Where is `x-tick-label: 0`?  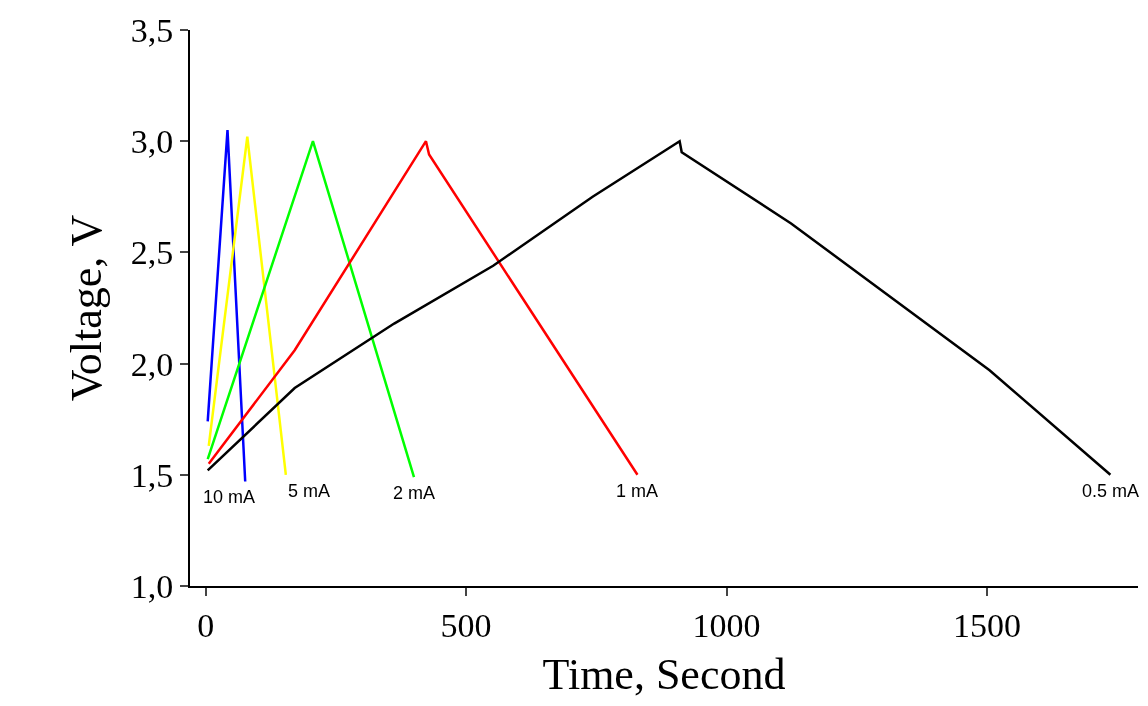
x-tick-label: 0 is located at coordinates (206, 625).